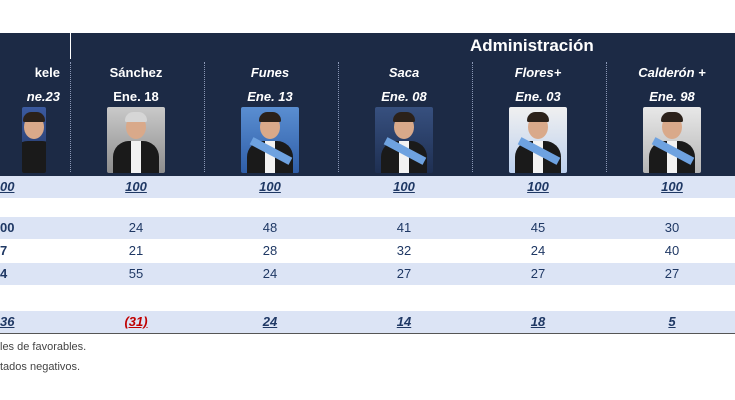 The image size is (735, 400). I want to click on column-name: Calderón +, so click(672, 72).